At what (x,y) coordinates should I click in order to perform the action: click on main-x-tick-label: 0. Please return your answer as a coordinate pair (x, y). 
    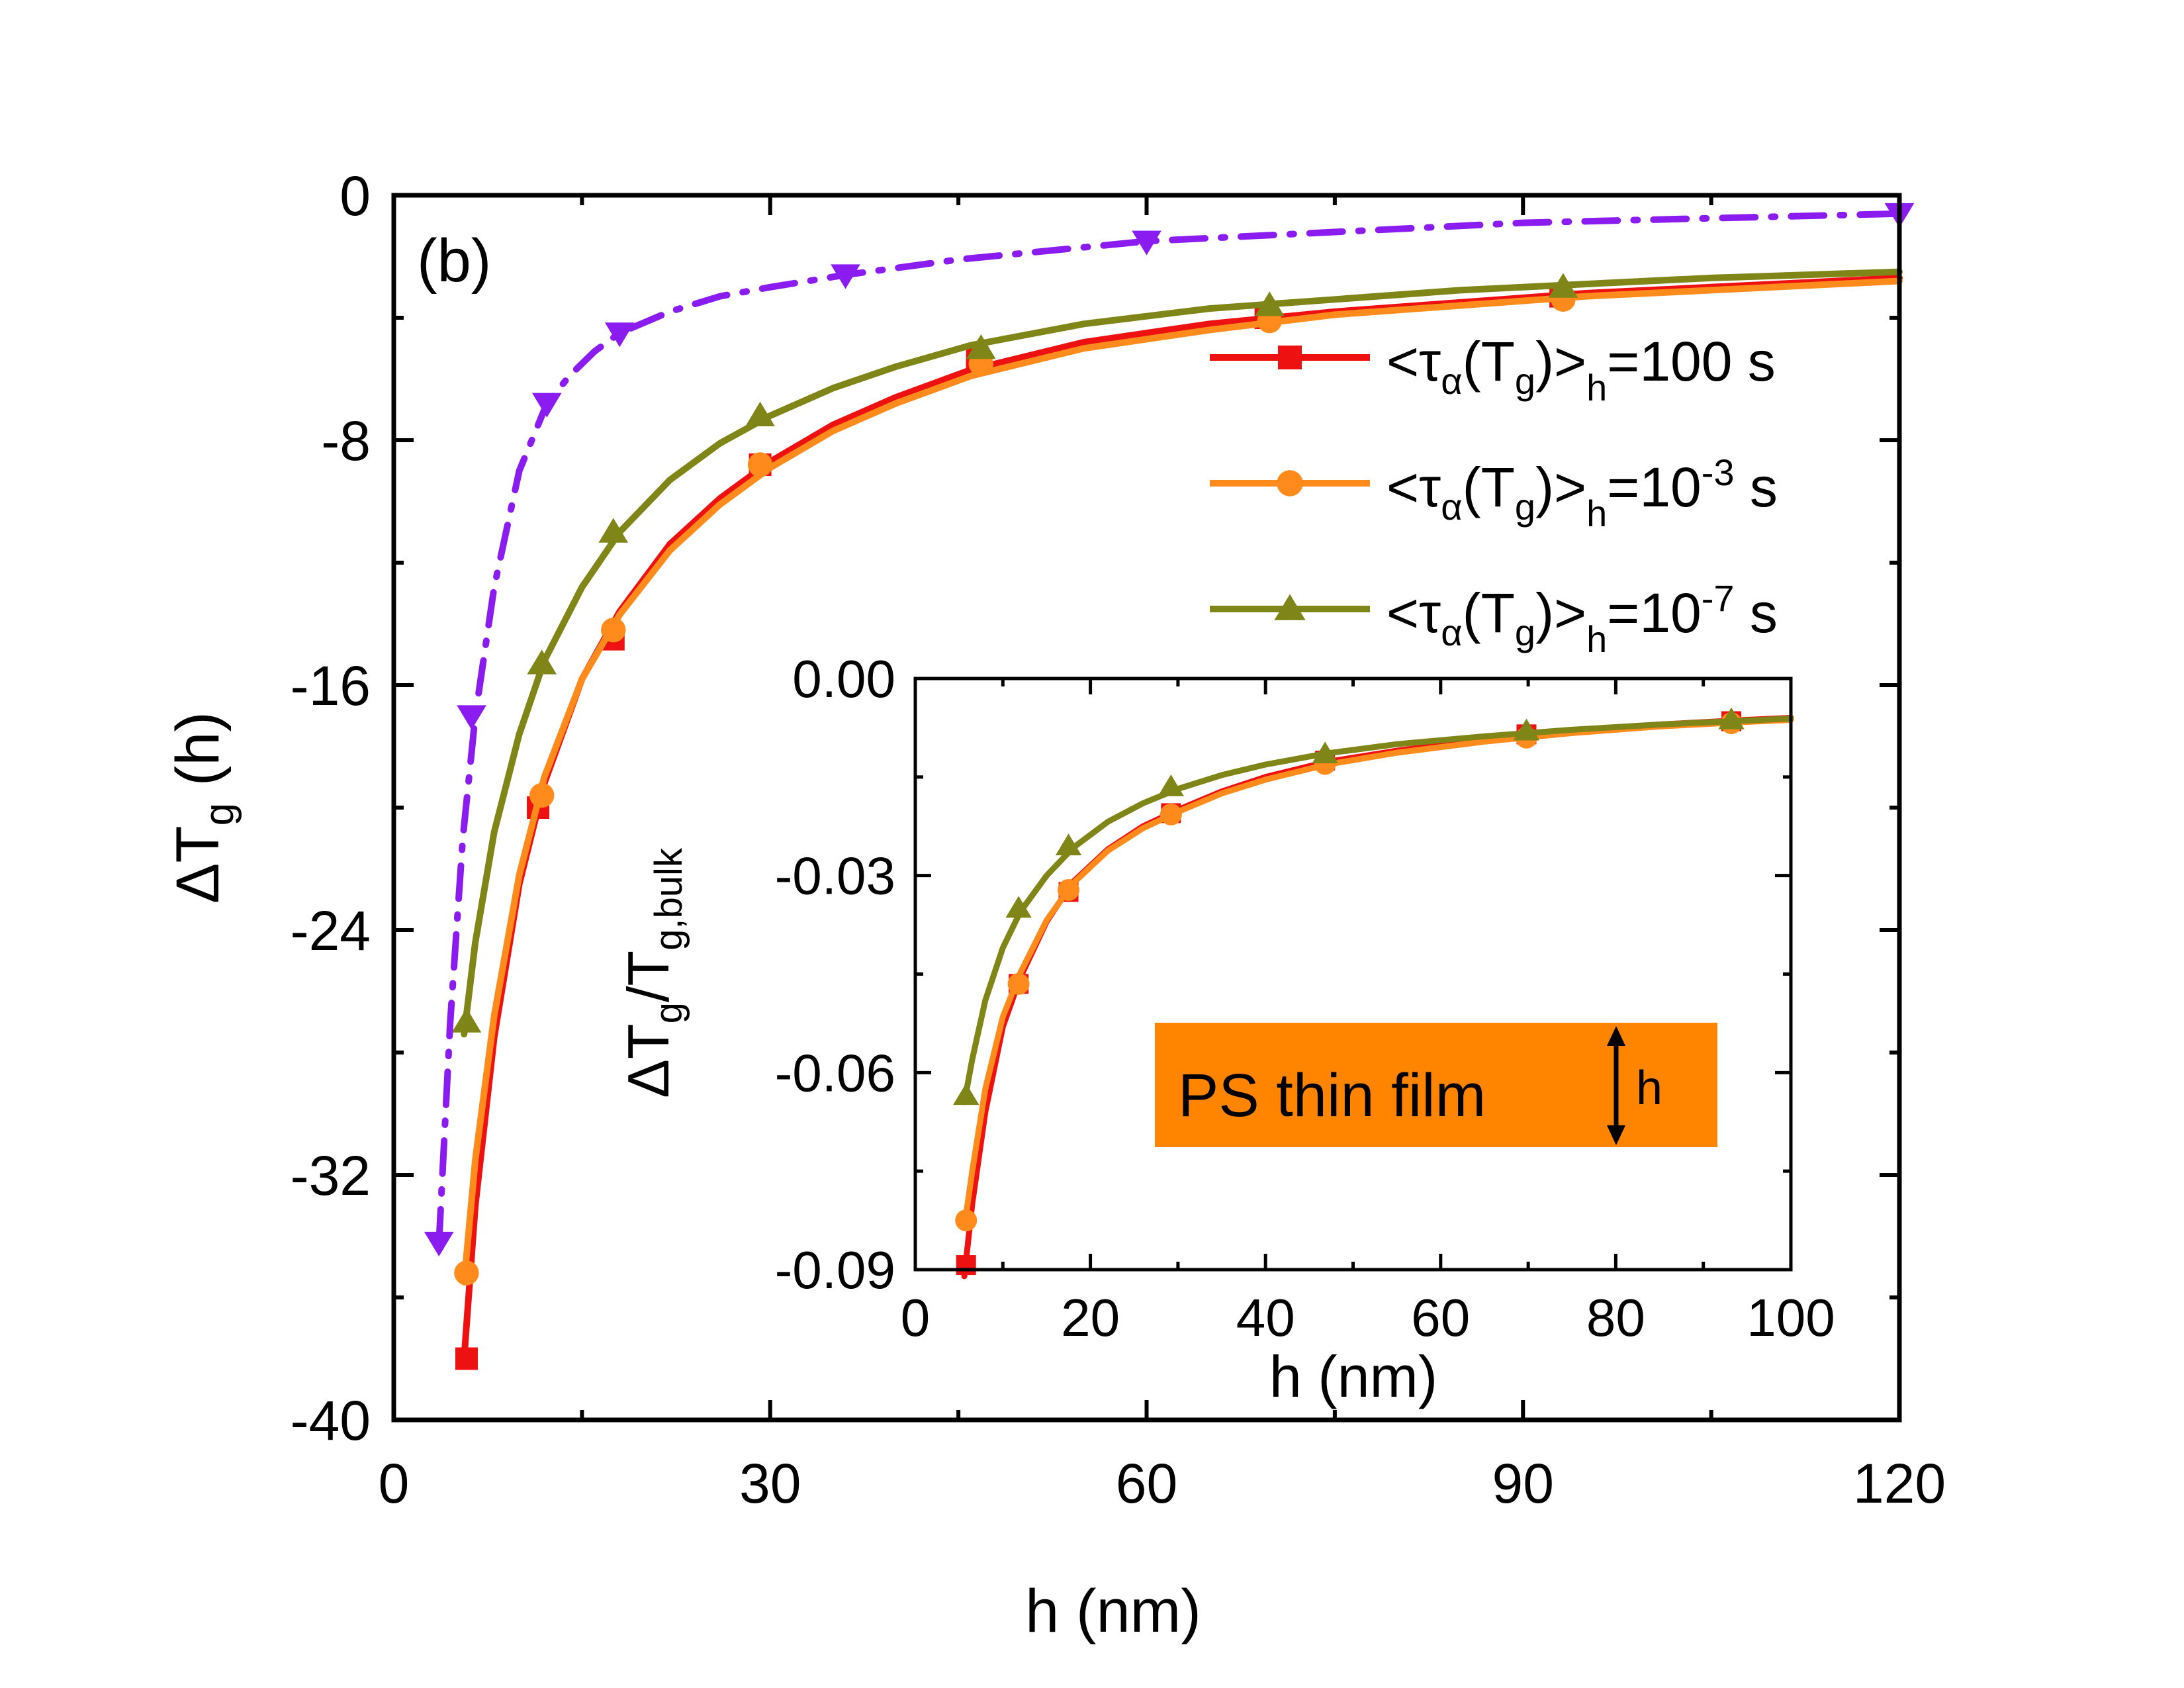
    Looking at the image, I should click on (395, 1483).